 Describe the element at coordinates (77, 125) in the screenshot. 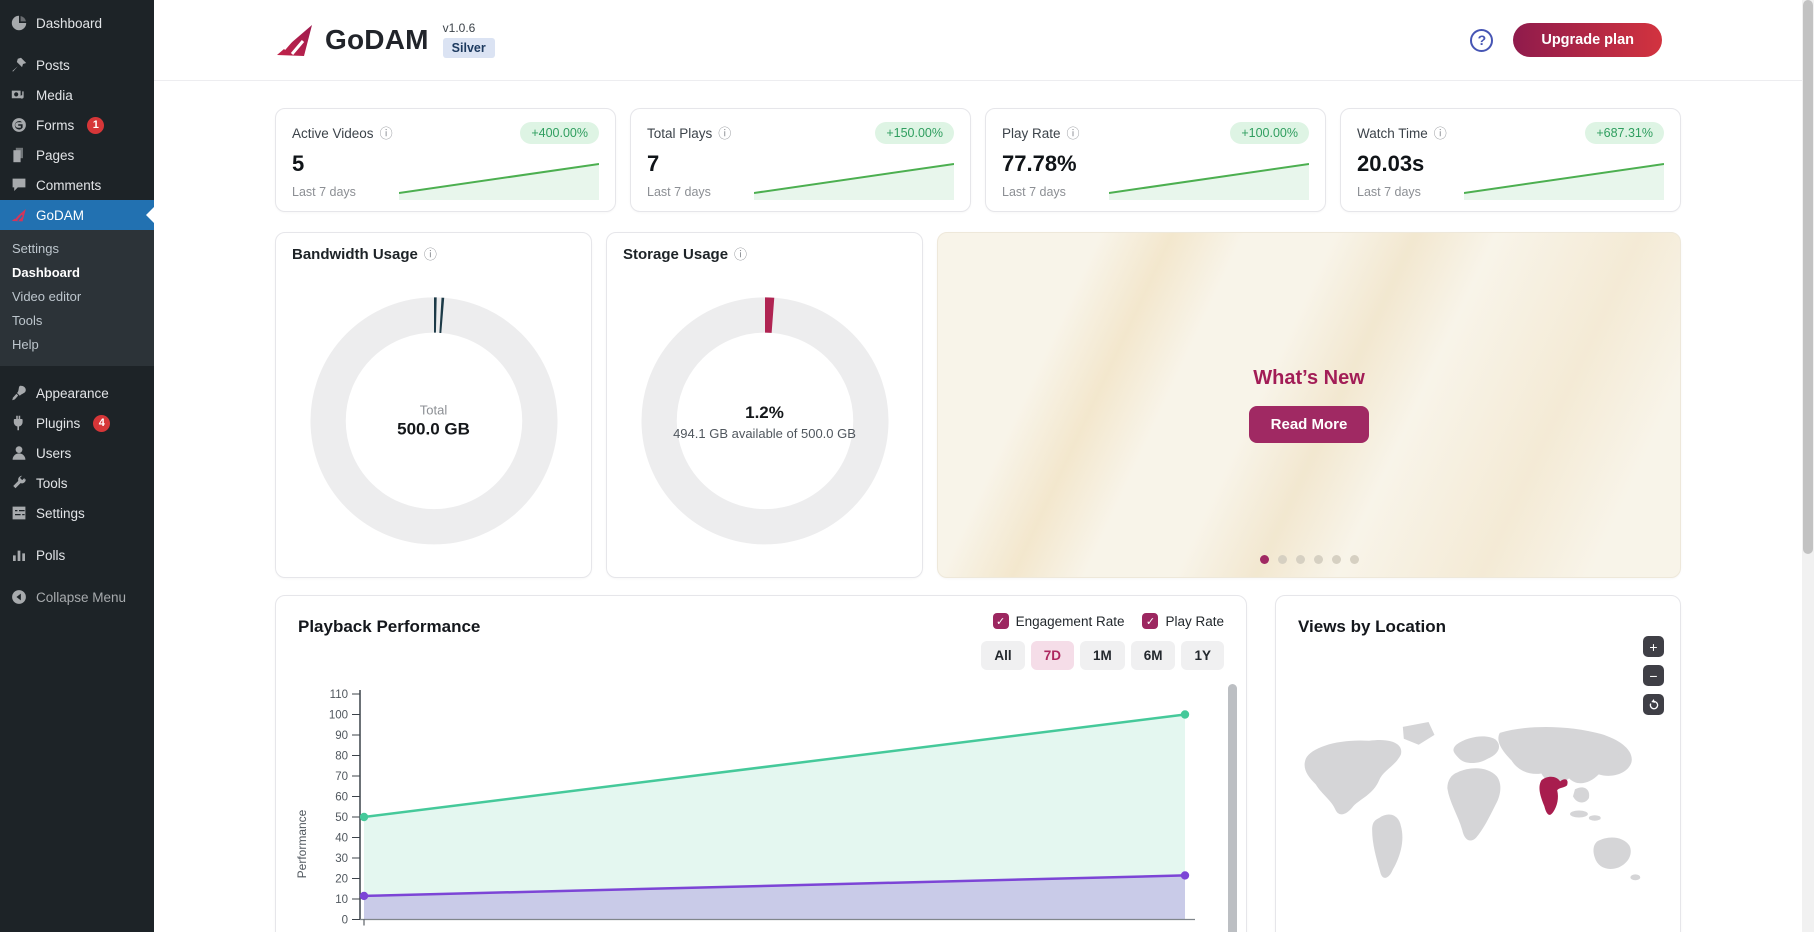

I see `sidebar-item-forms: Forms 1` at that location.